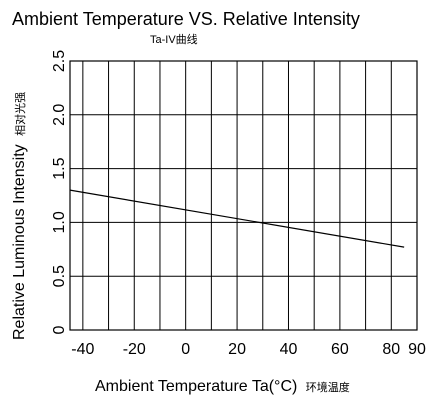 The width and height of the screenshot is (435, 400). Describe the element at coordinates (340, 349) in the screenshot. I see `x-tick-label: 60` at that location.